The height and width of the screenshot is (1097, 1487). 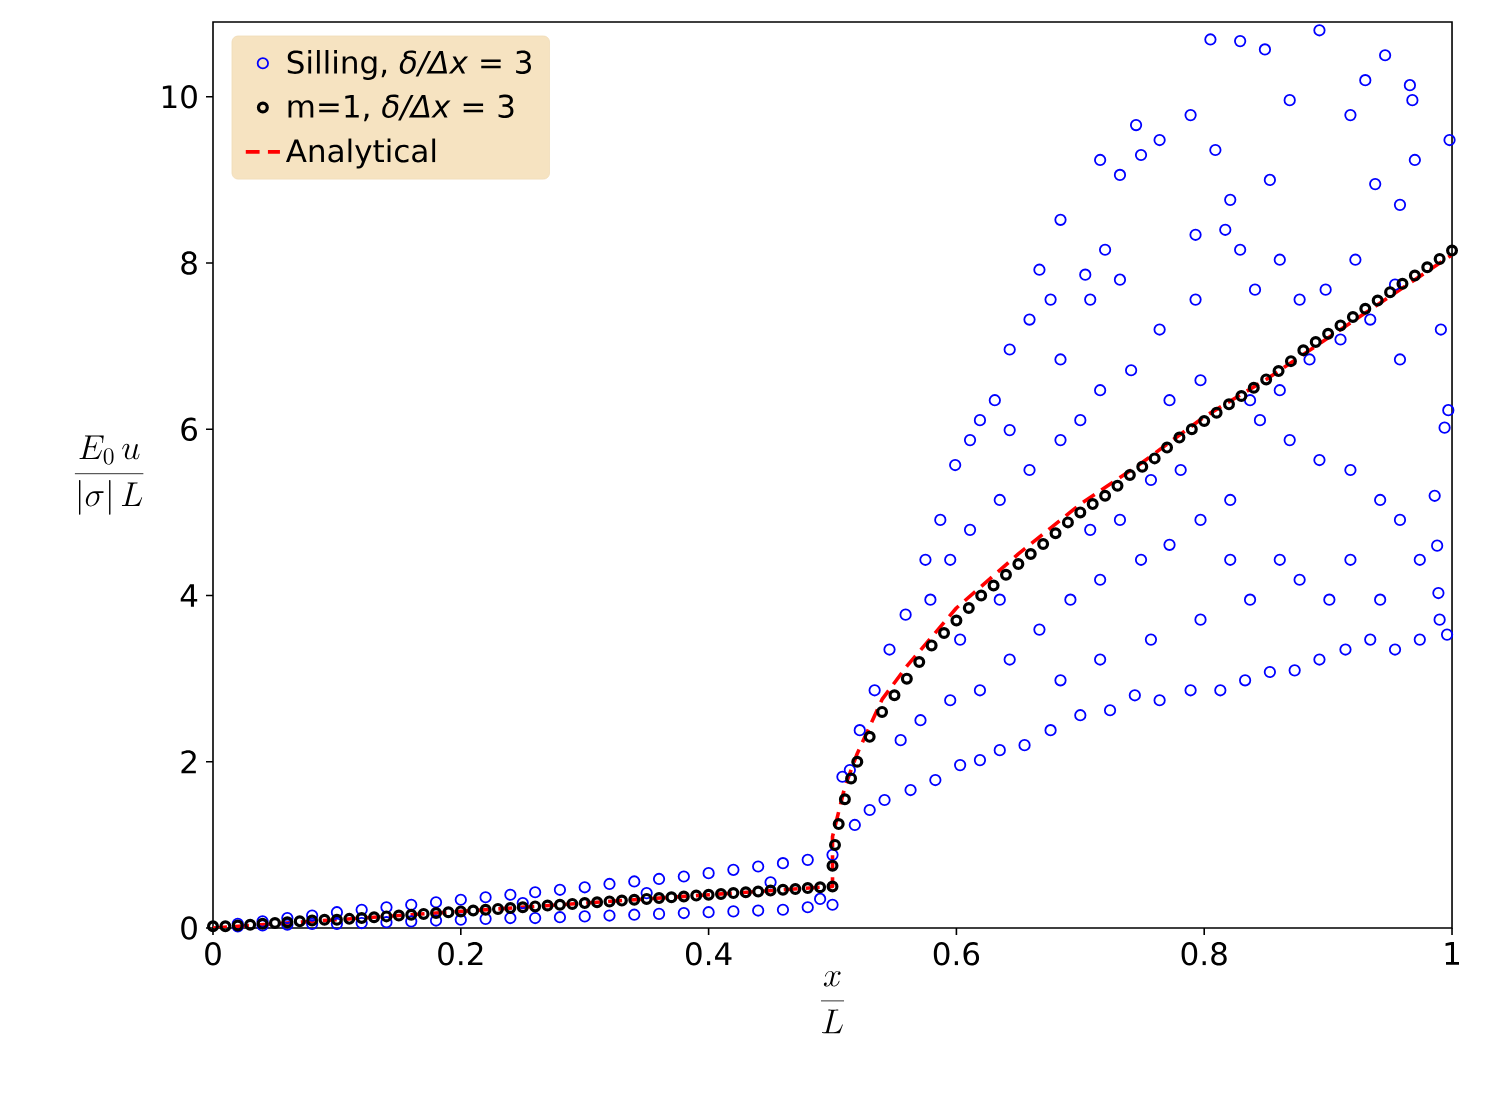 I want to click on y-tick-label: 2, so click(x=188, y=762).